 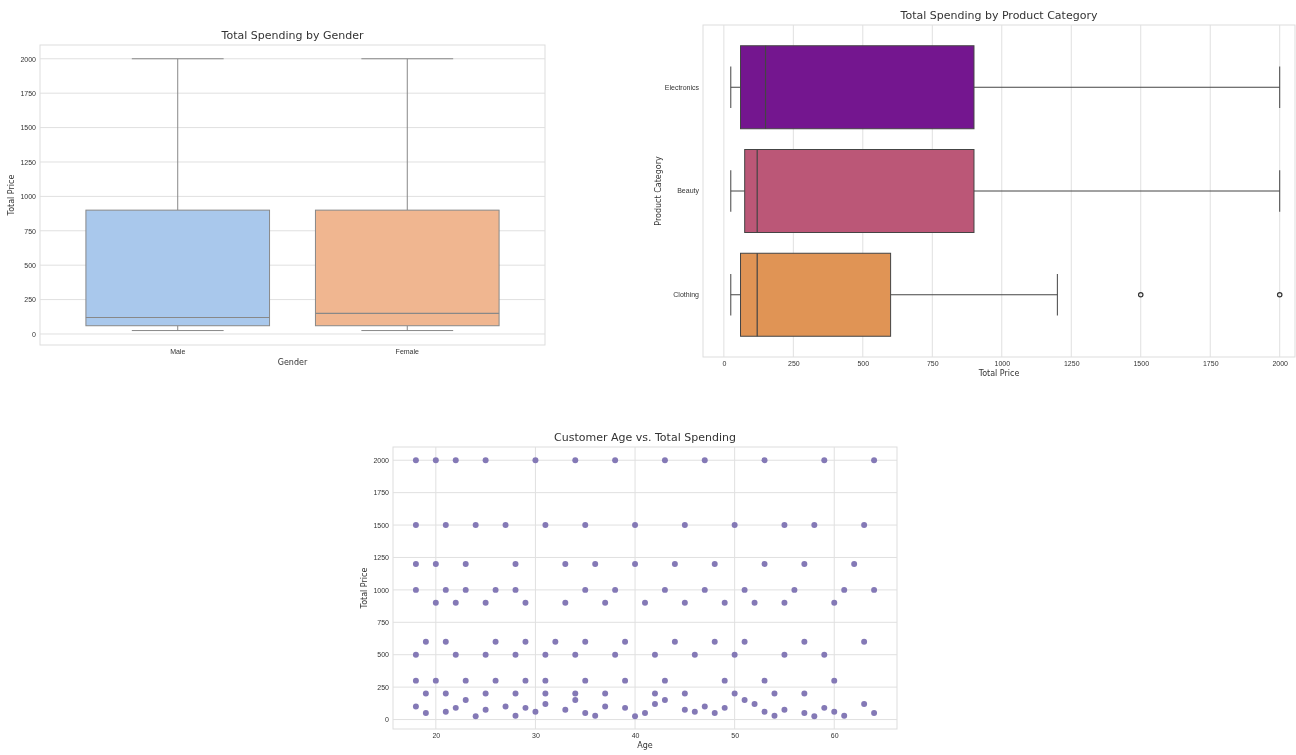 What do you see at coordinates (658, 191) in the screenshot?
I see `y-axis-title: Product Category` at bounding box center [658, 191].